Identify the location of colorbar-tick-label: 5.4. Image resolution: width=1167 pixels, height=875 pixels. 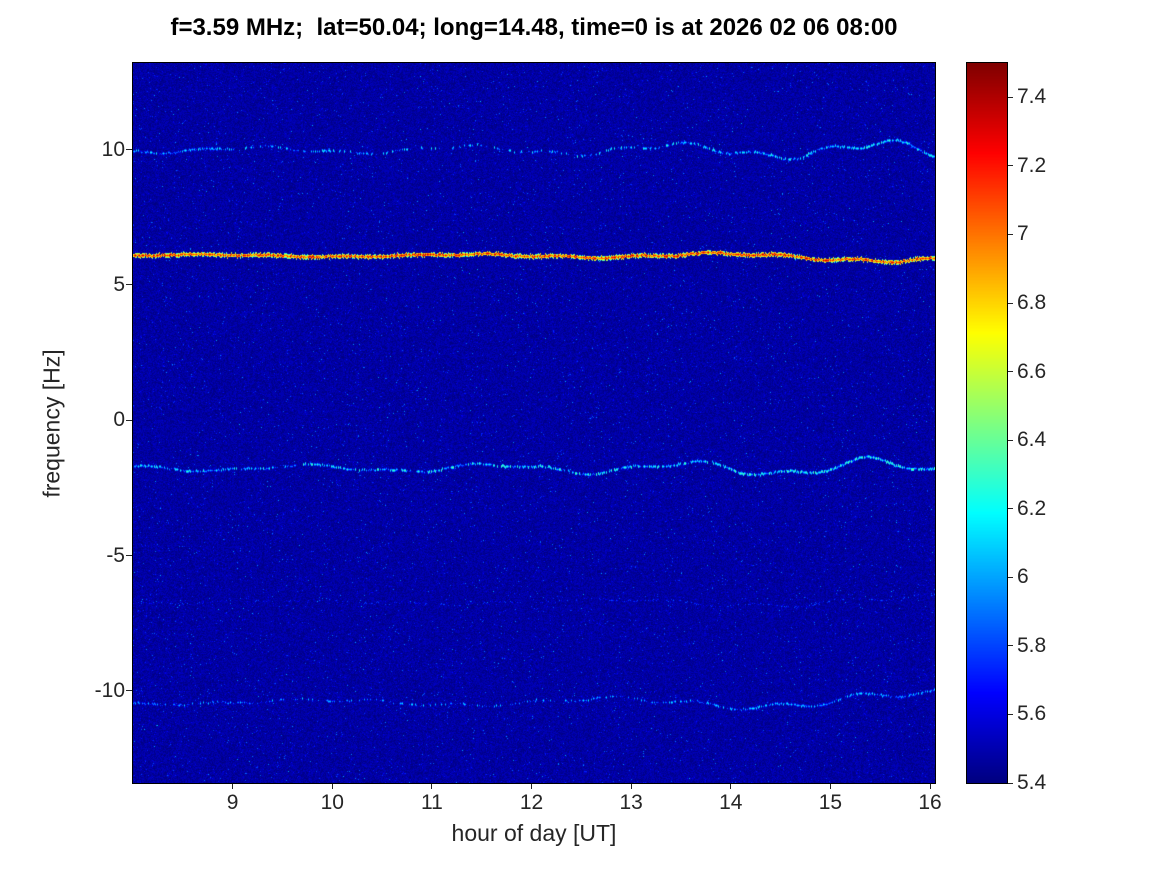
(1032, 782).